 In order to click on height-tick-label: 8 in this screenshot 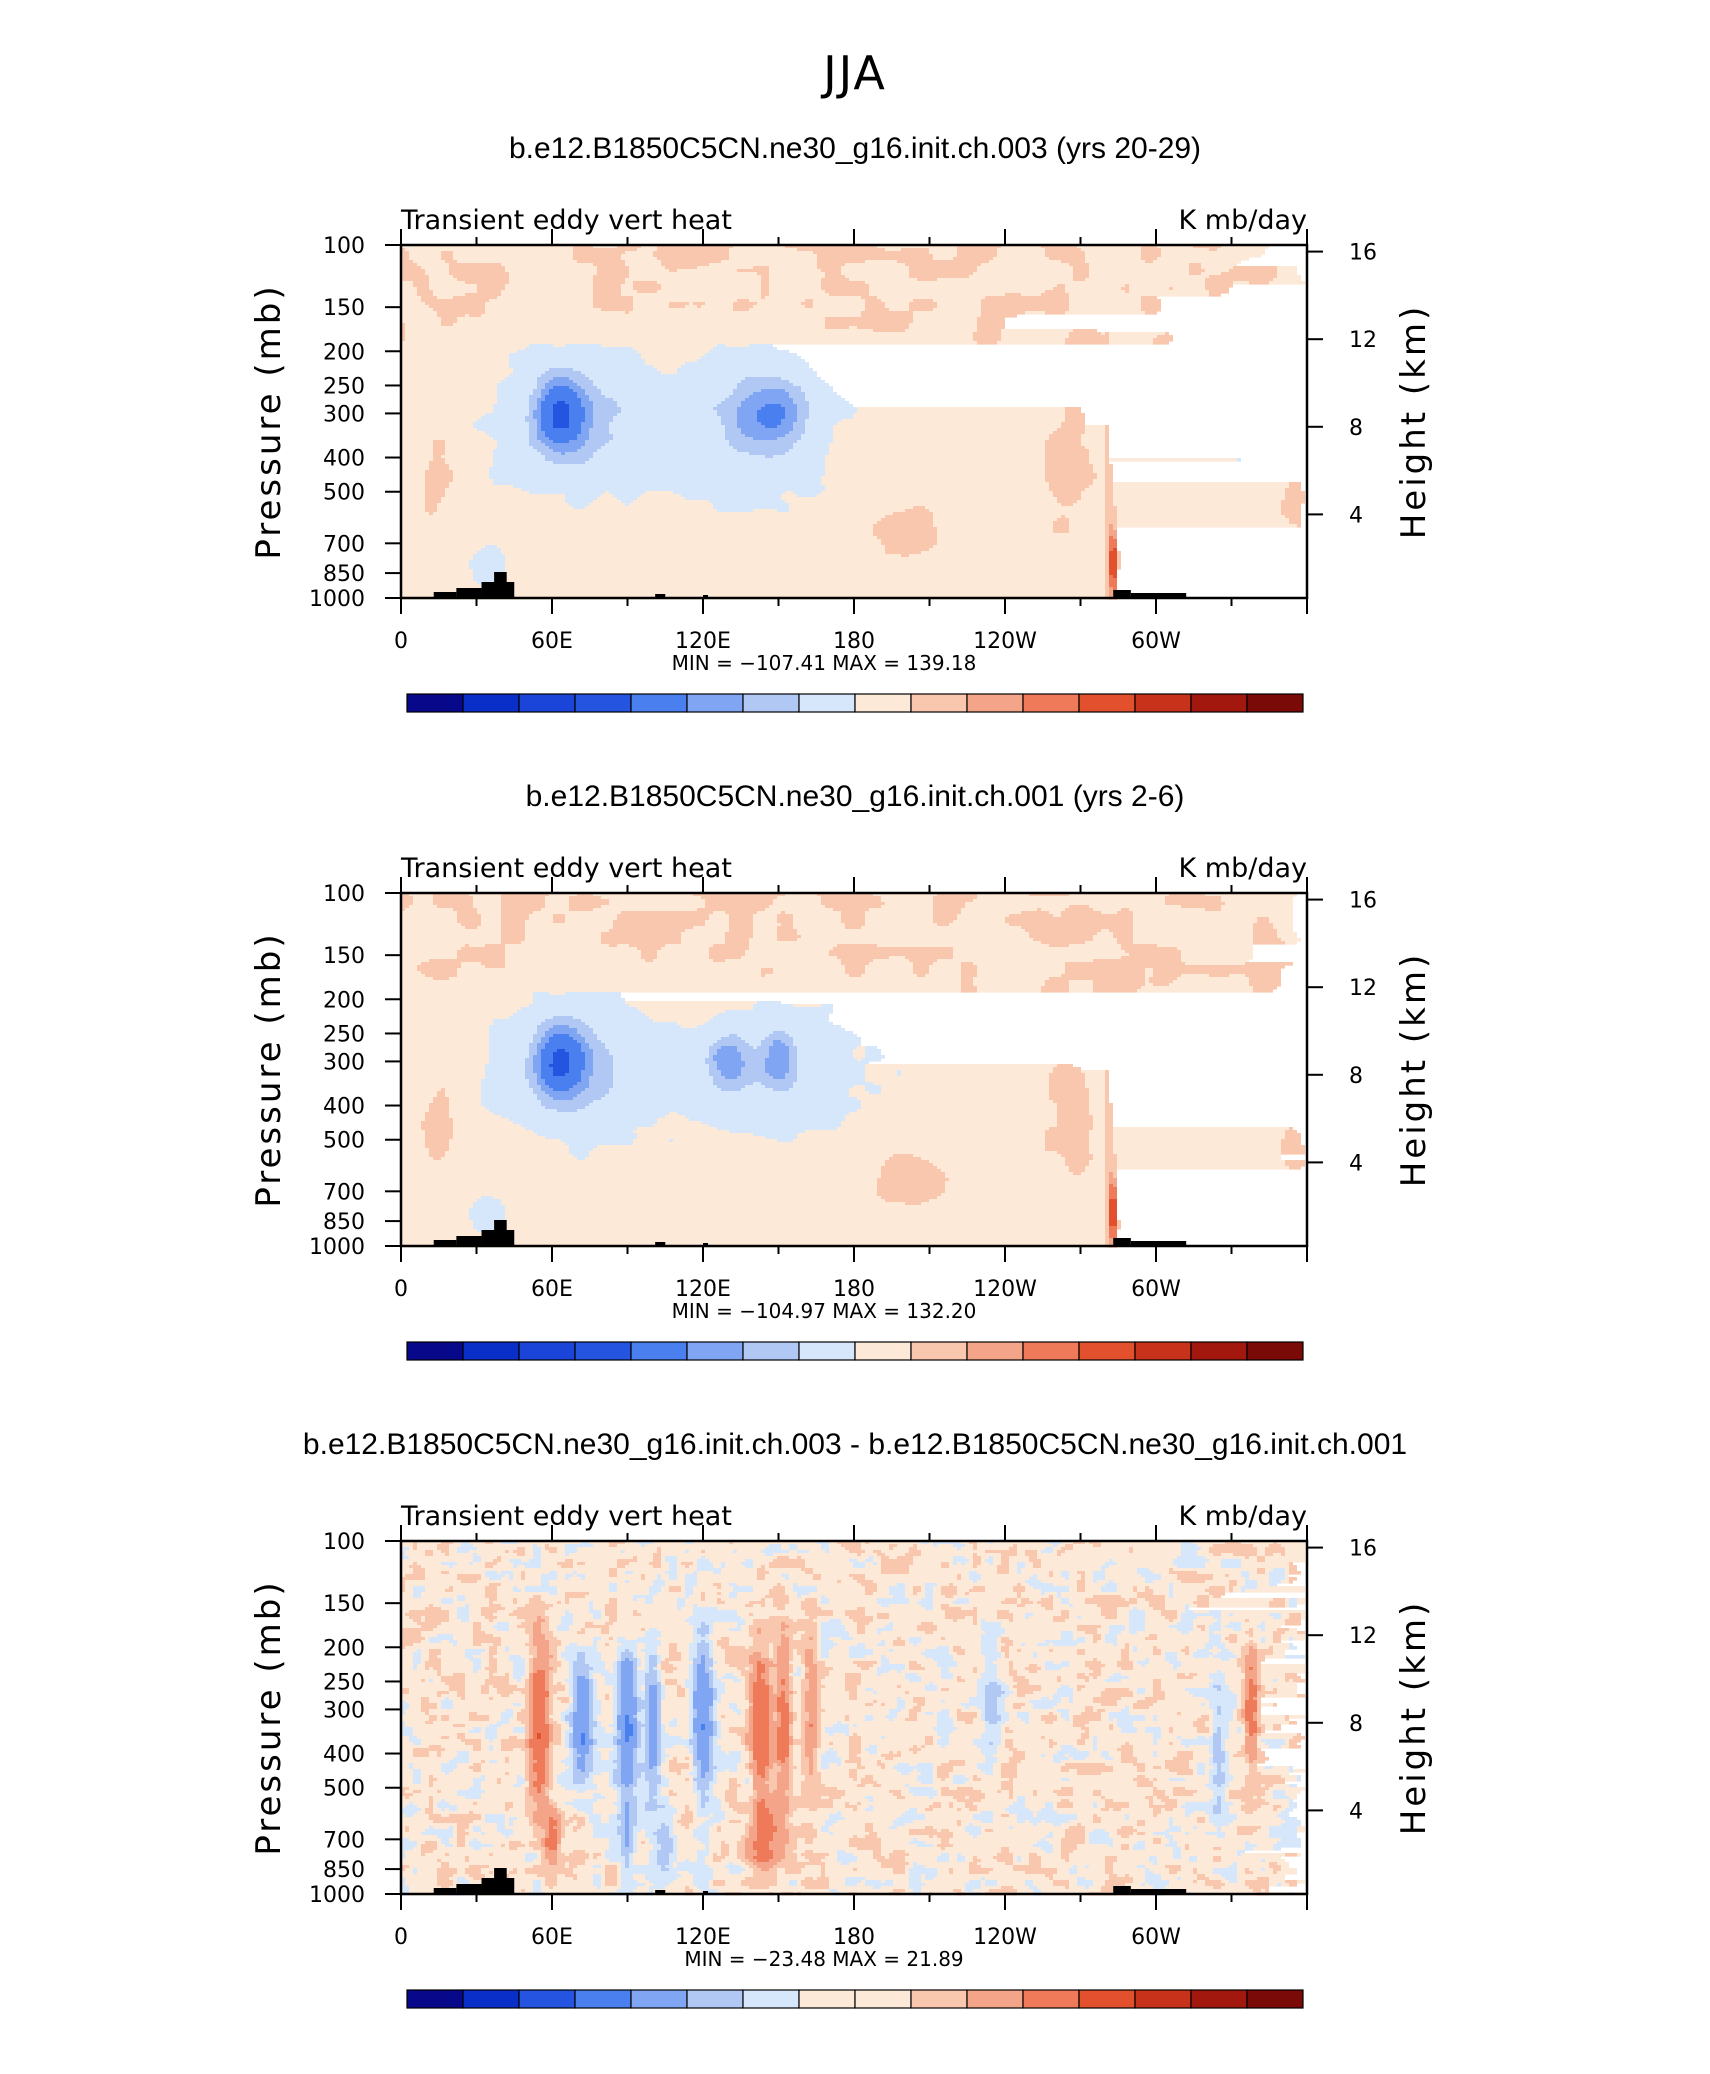, I will do `click(1356, 428)`.